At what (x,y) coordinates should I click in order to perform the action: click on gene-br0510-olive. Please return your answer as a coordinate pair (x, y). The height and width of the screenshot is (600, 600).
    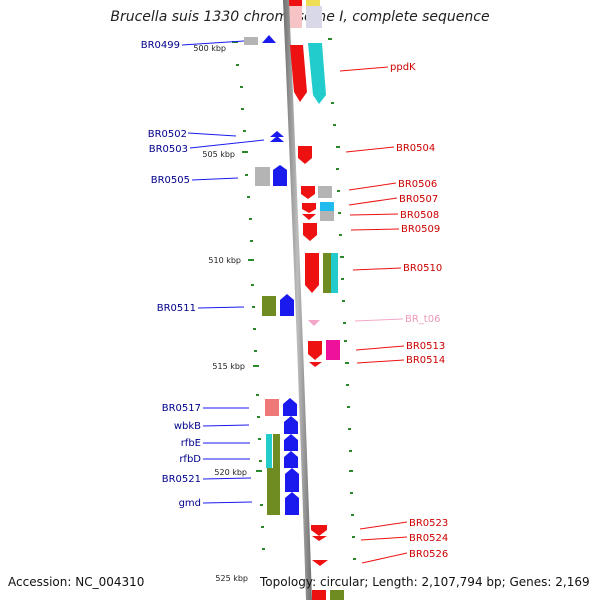
    Looking at the image, I should click on (327, 273).